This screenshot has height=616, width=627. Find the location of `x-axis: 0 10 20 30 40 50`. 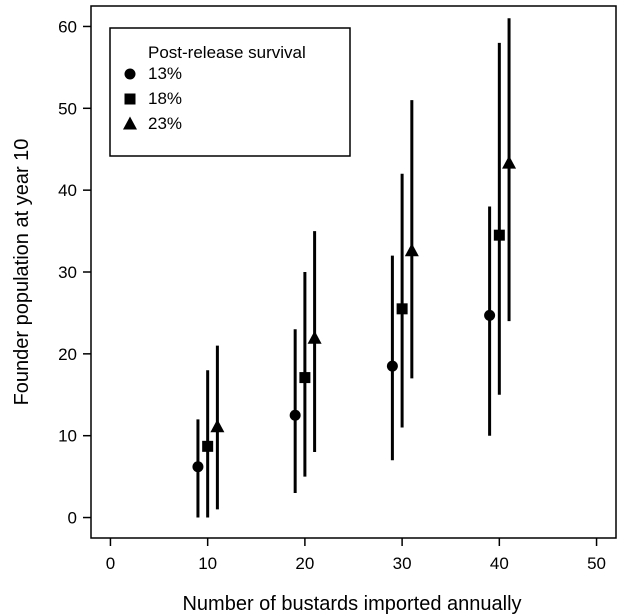

x-axis: 0 10 20 30 40 50 is located at coordinates (356, 555).